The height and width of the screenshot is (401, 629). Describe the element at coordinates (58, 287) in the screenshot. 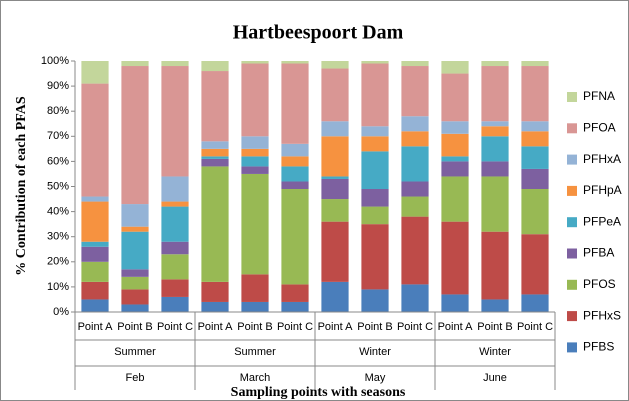

I see `y-tick-label: 10%` at that location.